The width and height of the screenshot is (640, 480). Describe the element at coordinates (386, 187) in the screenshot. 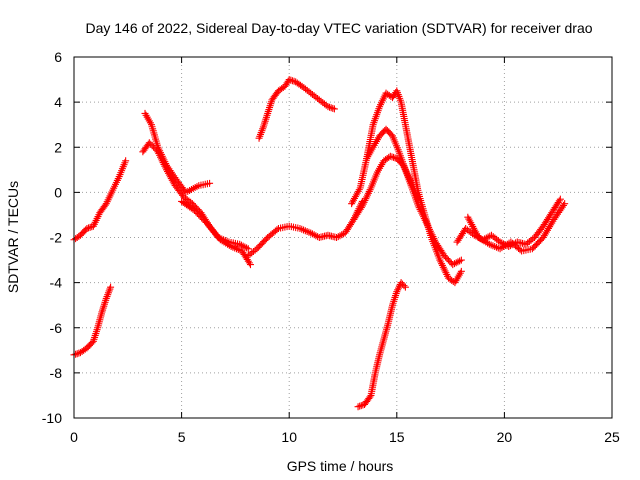

I see `series-trace-j` at that location.